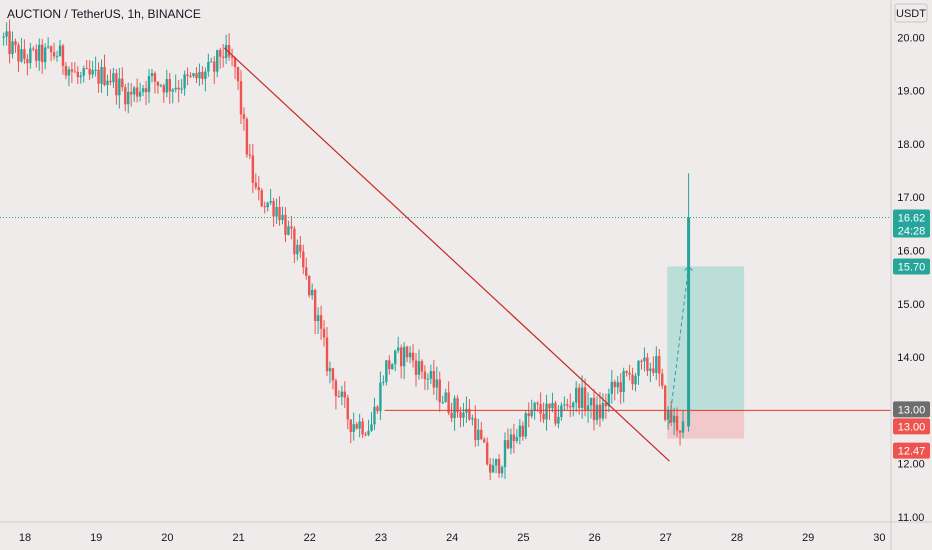  I want to click on price-tick-label: 15.00, so click(911, 305).